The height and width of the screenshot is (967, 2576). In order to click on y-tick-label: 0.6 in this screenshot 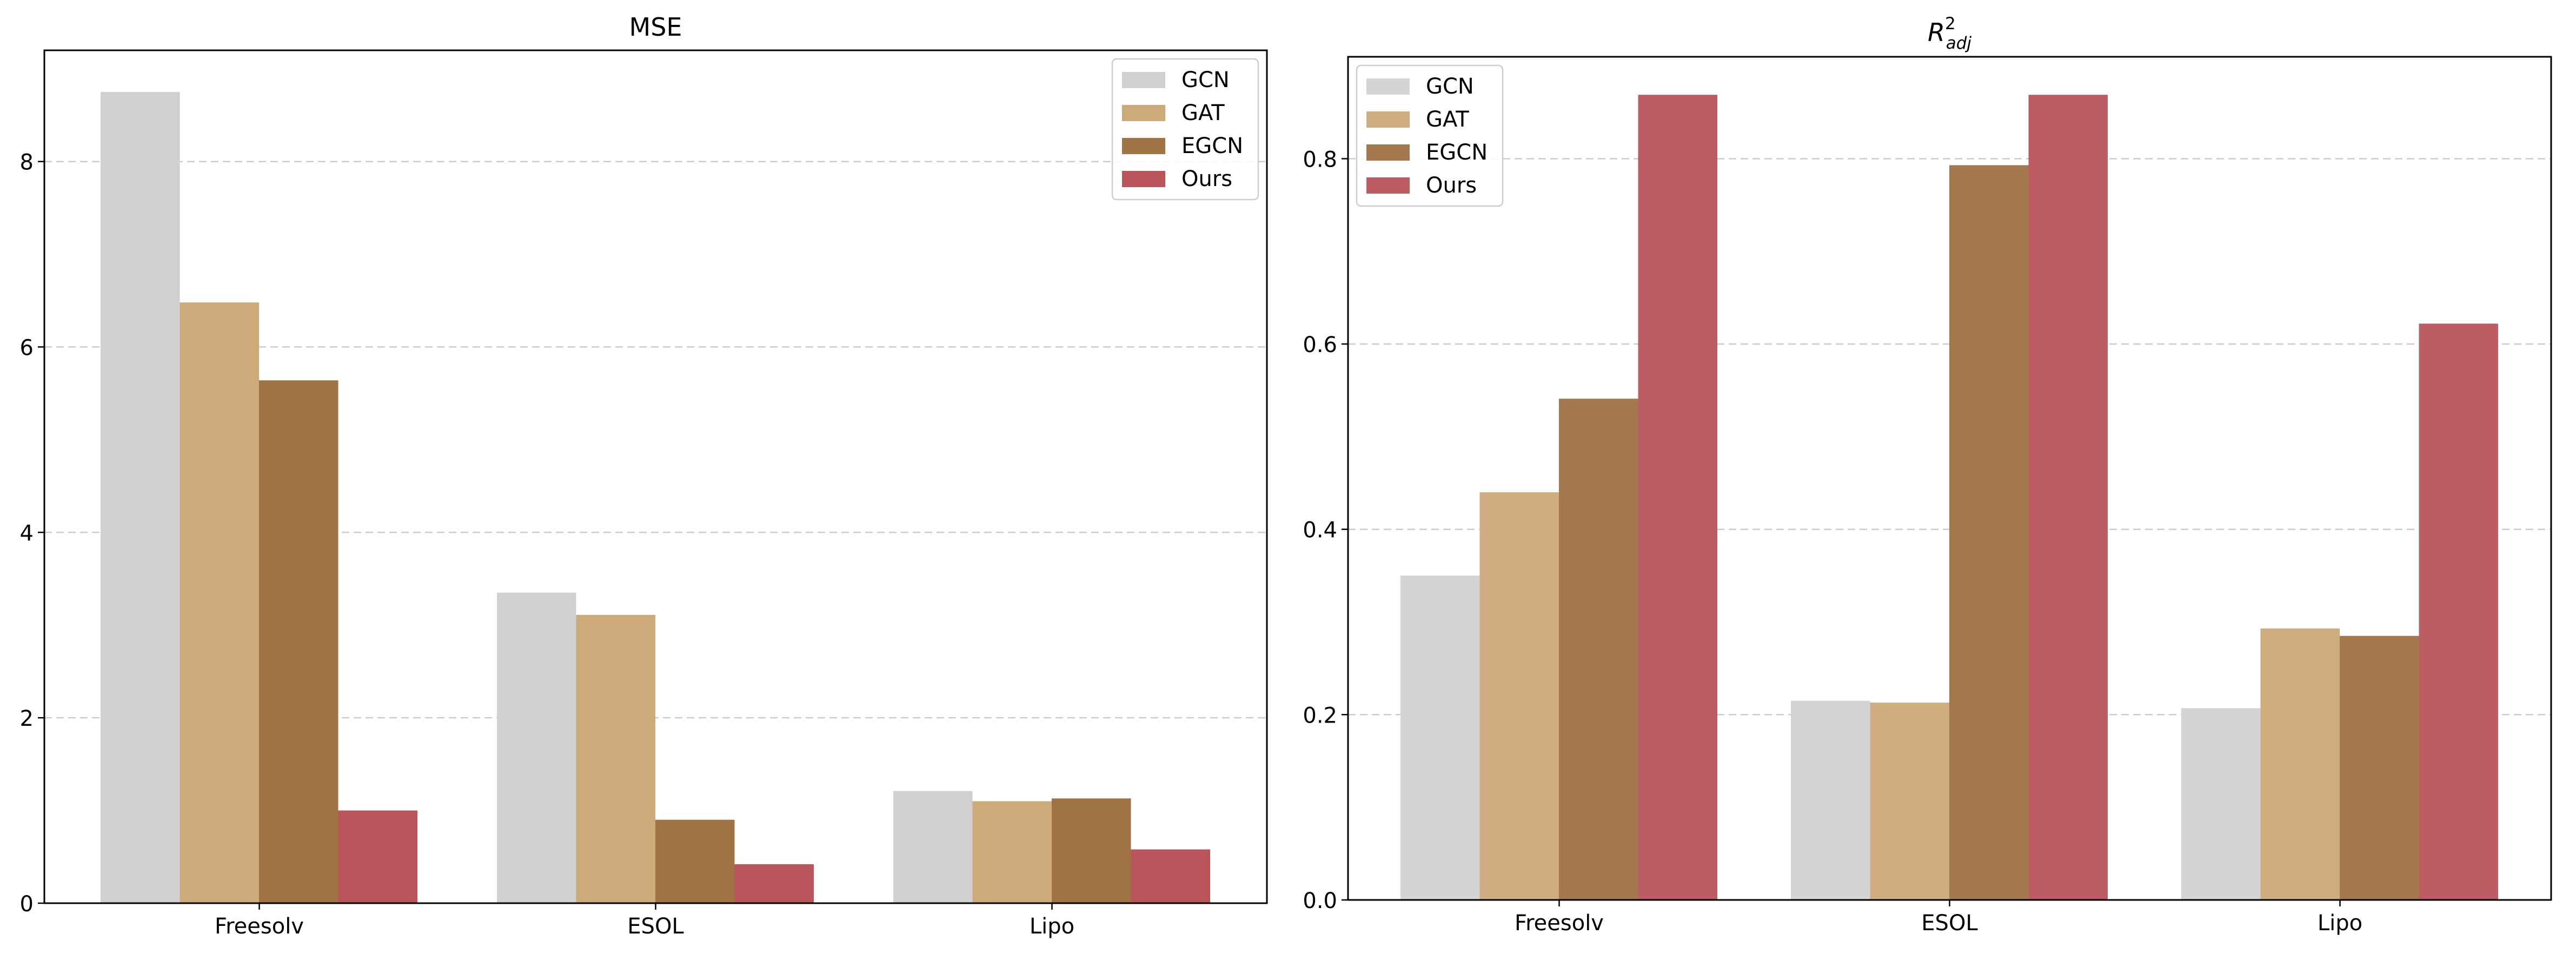, I will do `click(1320, 345)`.